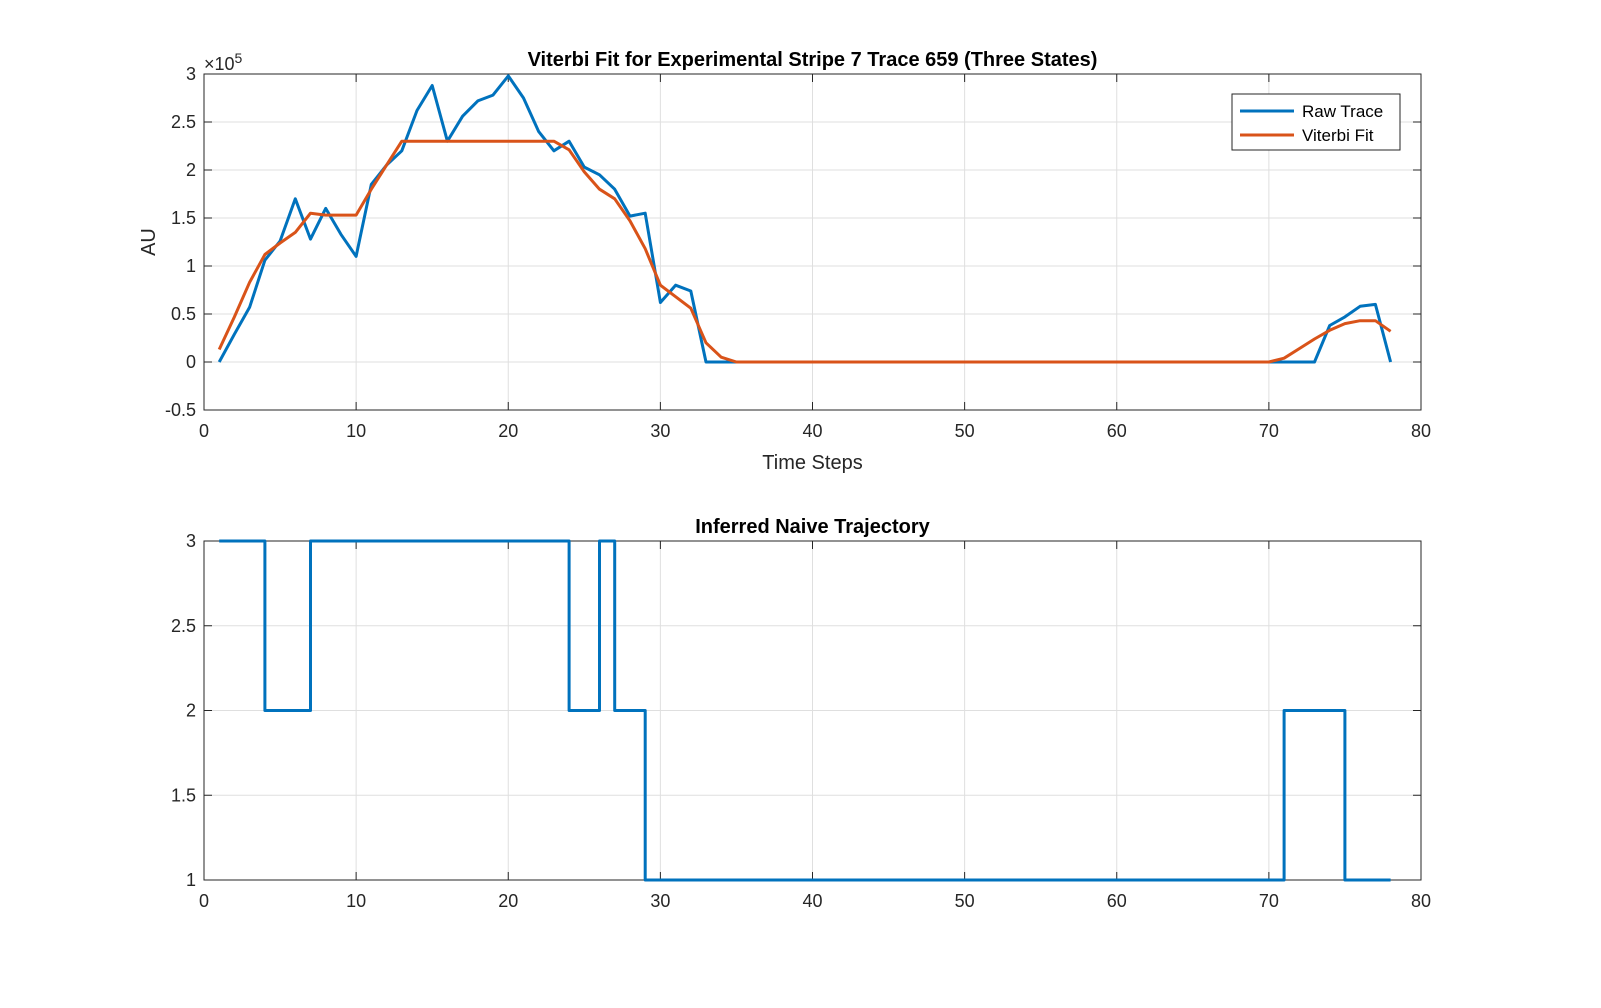 Image resolution: width=1601 pixels, height=1008 pixels. What do you see at coordinates (219, 64) in the screenshot?
I see `exponent-base: ×10` at bounding box center [219, 64].